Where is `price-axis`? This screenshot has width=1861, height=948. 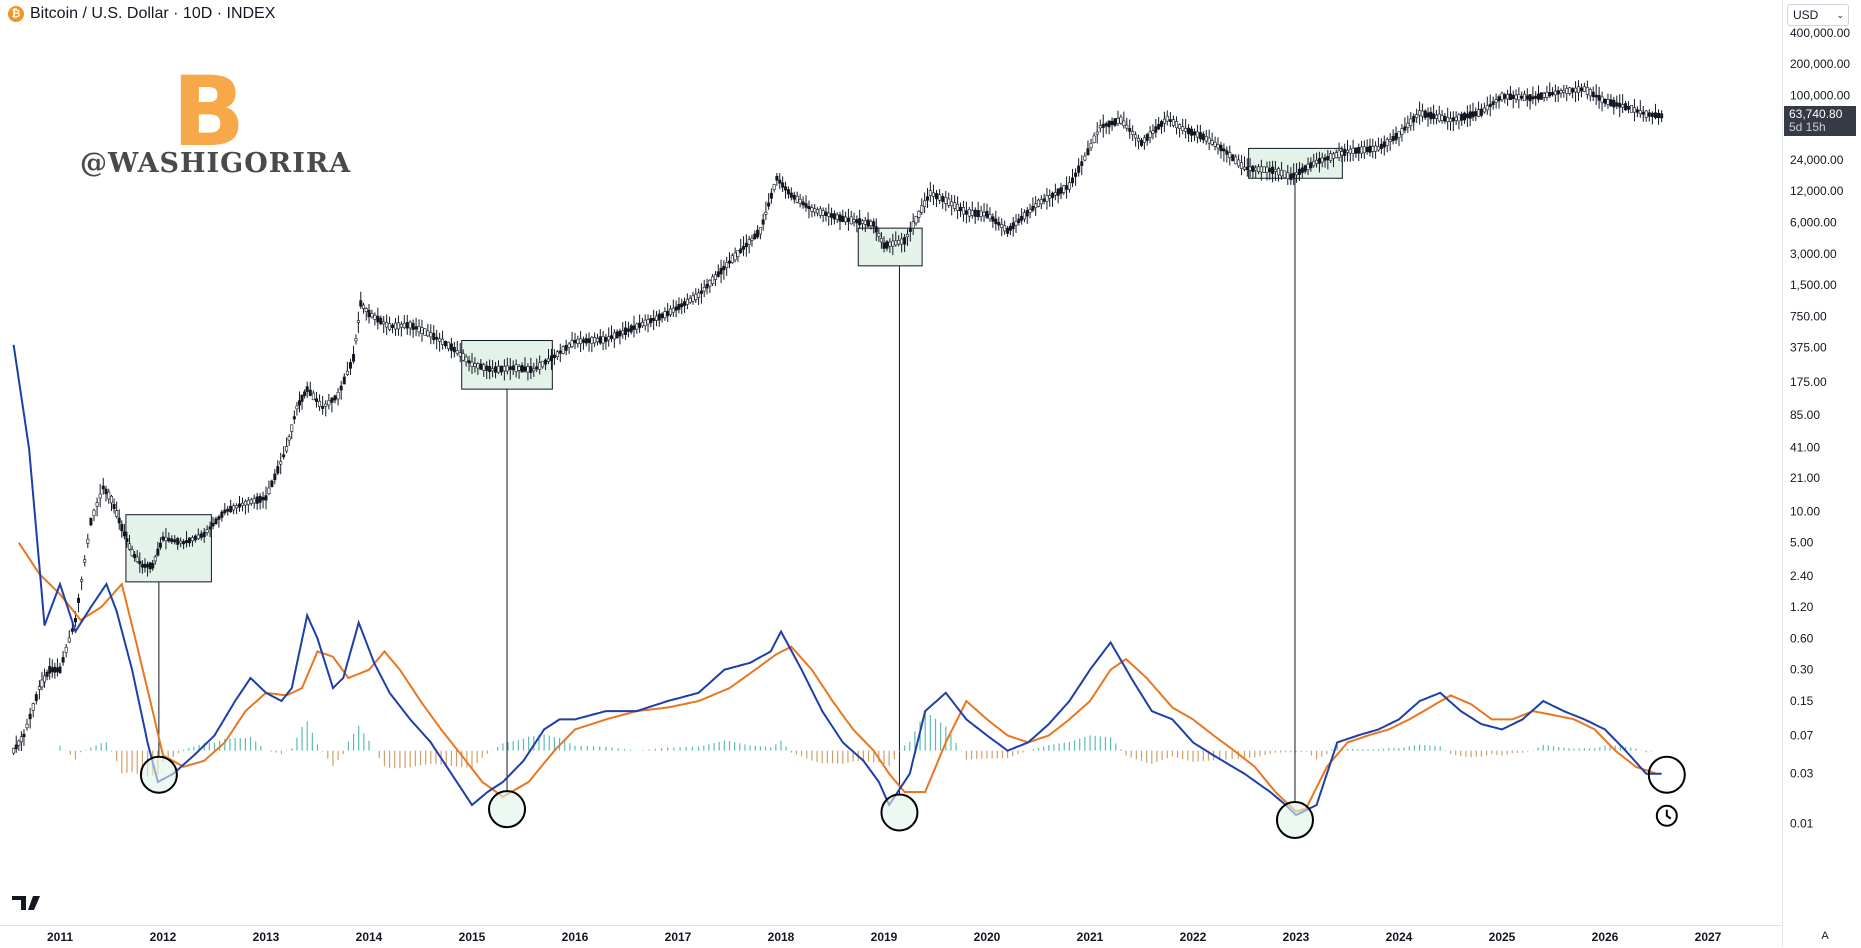 price-axis is located at coordinates (1821, 473).